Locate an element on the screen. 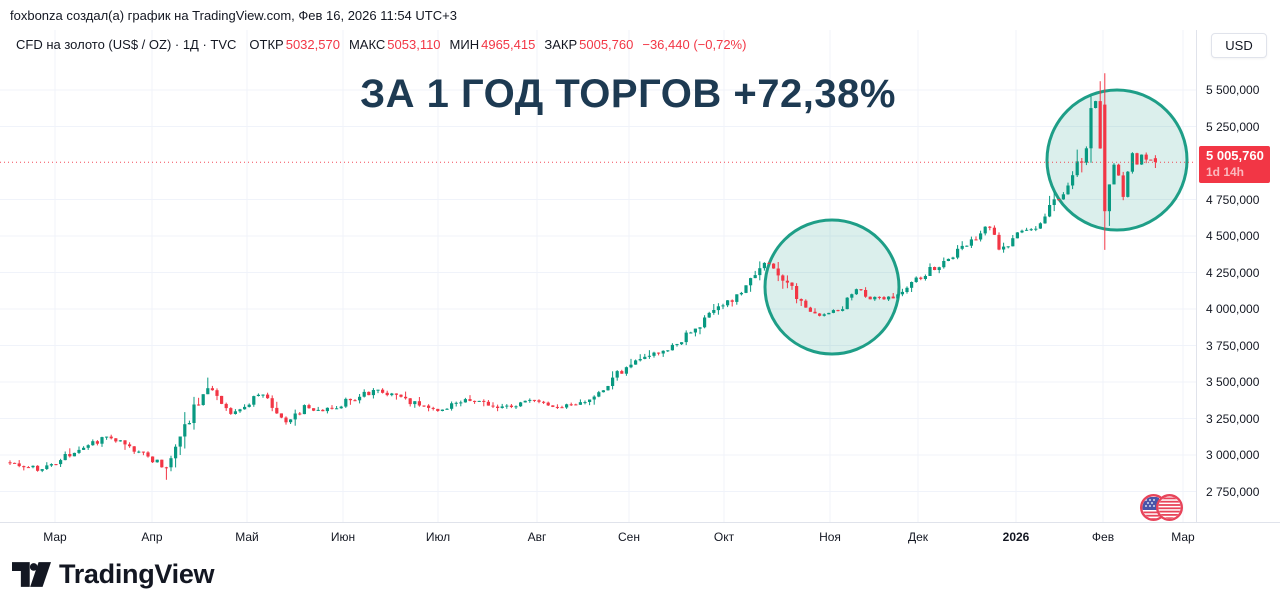  price-tick: 3 000,000 is located at coordinates (1233, 455).